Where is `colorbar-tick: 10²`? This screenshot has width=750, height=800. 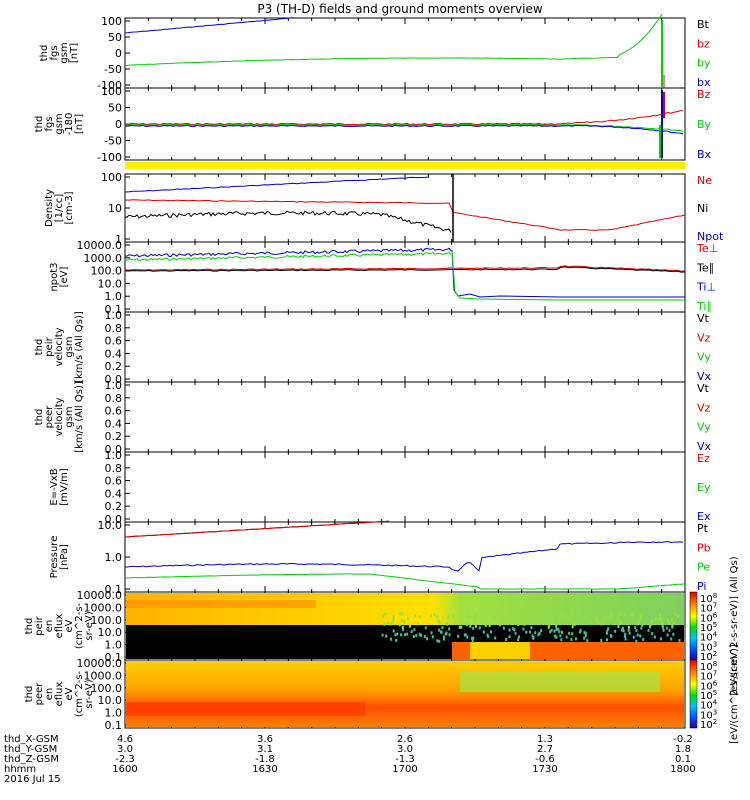 colorbar-tick: 10² is located at coordinates (708, 724).